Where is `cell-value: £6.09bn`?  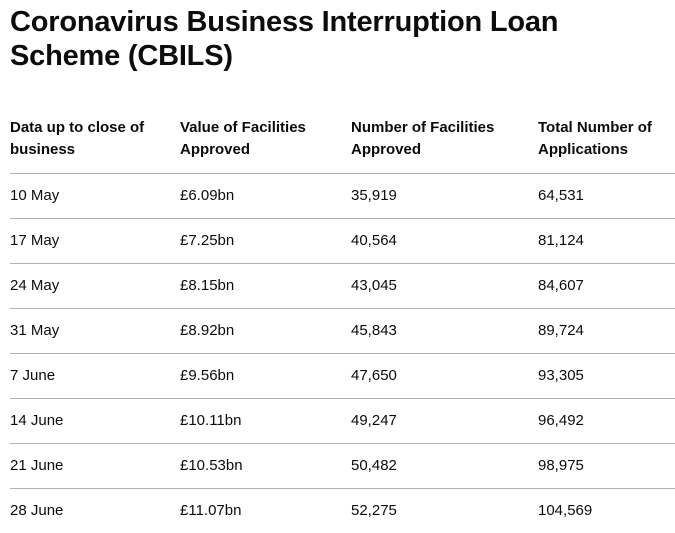 cell-value: £6.09bn is located at coordinates (265, 196).